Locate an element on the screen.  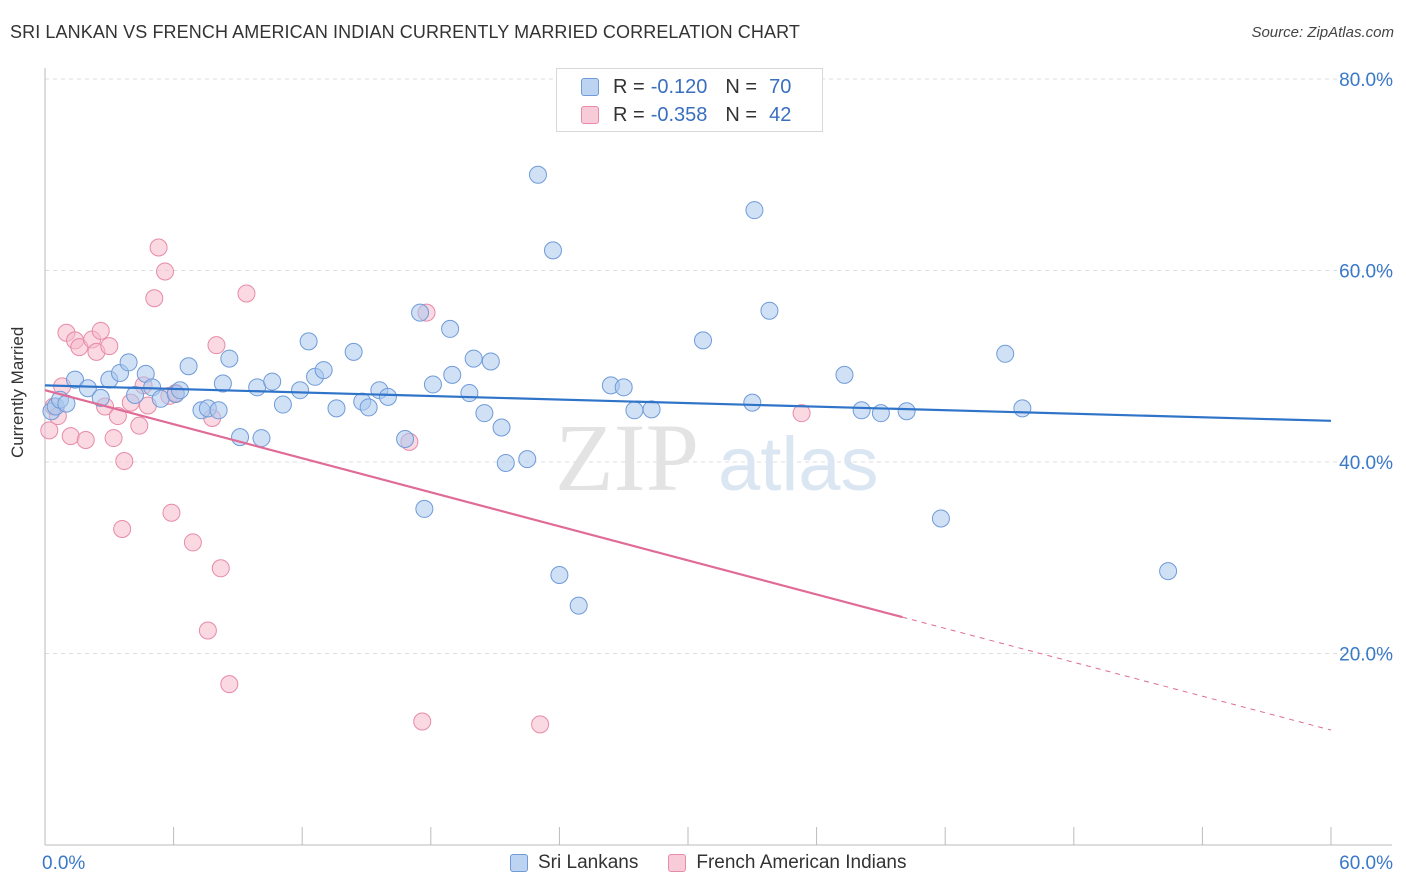
legend-row-sri-lankans: R = -0.120 N = 70 is located at coordinates (686, 87).